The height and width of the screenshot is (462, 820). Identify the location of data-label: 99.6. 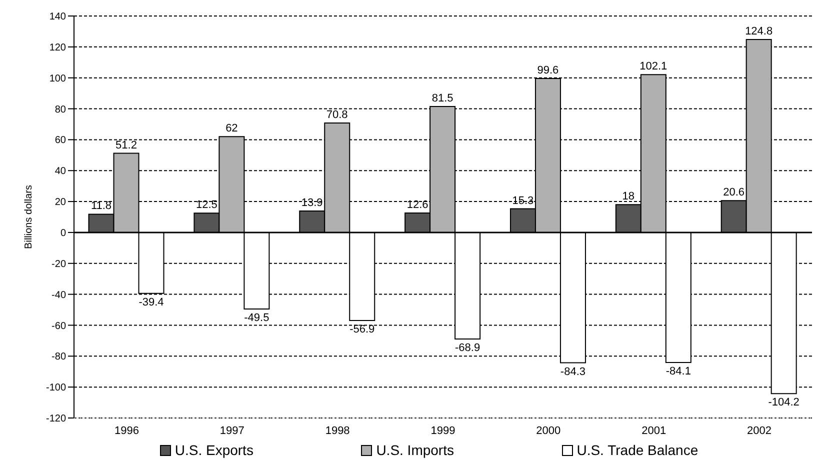
(548, 70).